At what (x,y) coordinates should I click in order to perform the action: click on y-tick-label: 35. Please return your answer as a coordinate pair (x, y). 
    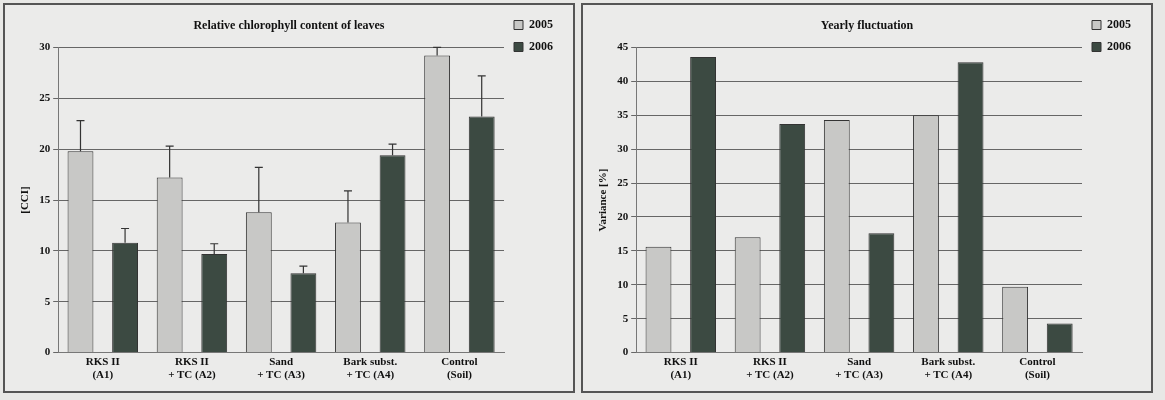
    Looking at the image, I should click on (623, 114).